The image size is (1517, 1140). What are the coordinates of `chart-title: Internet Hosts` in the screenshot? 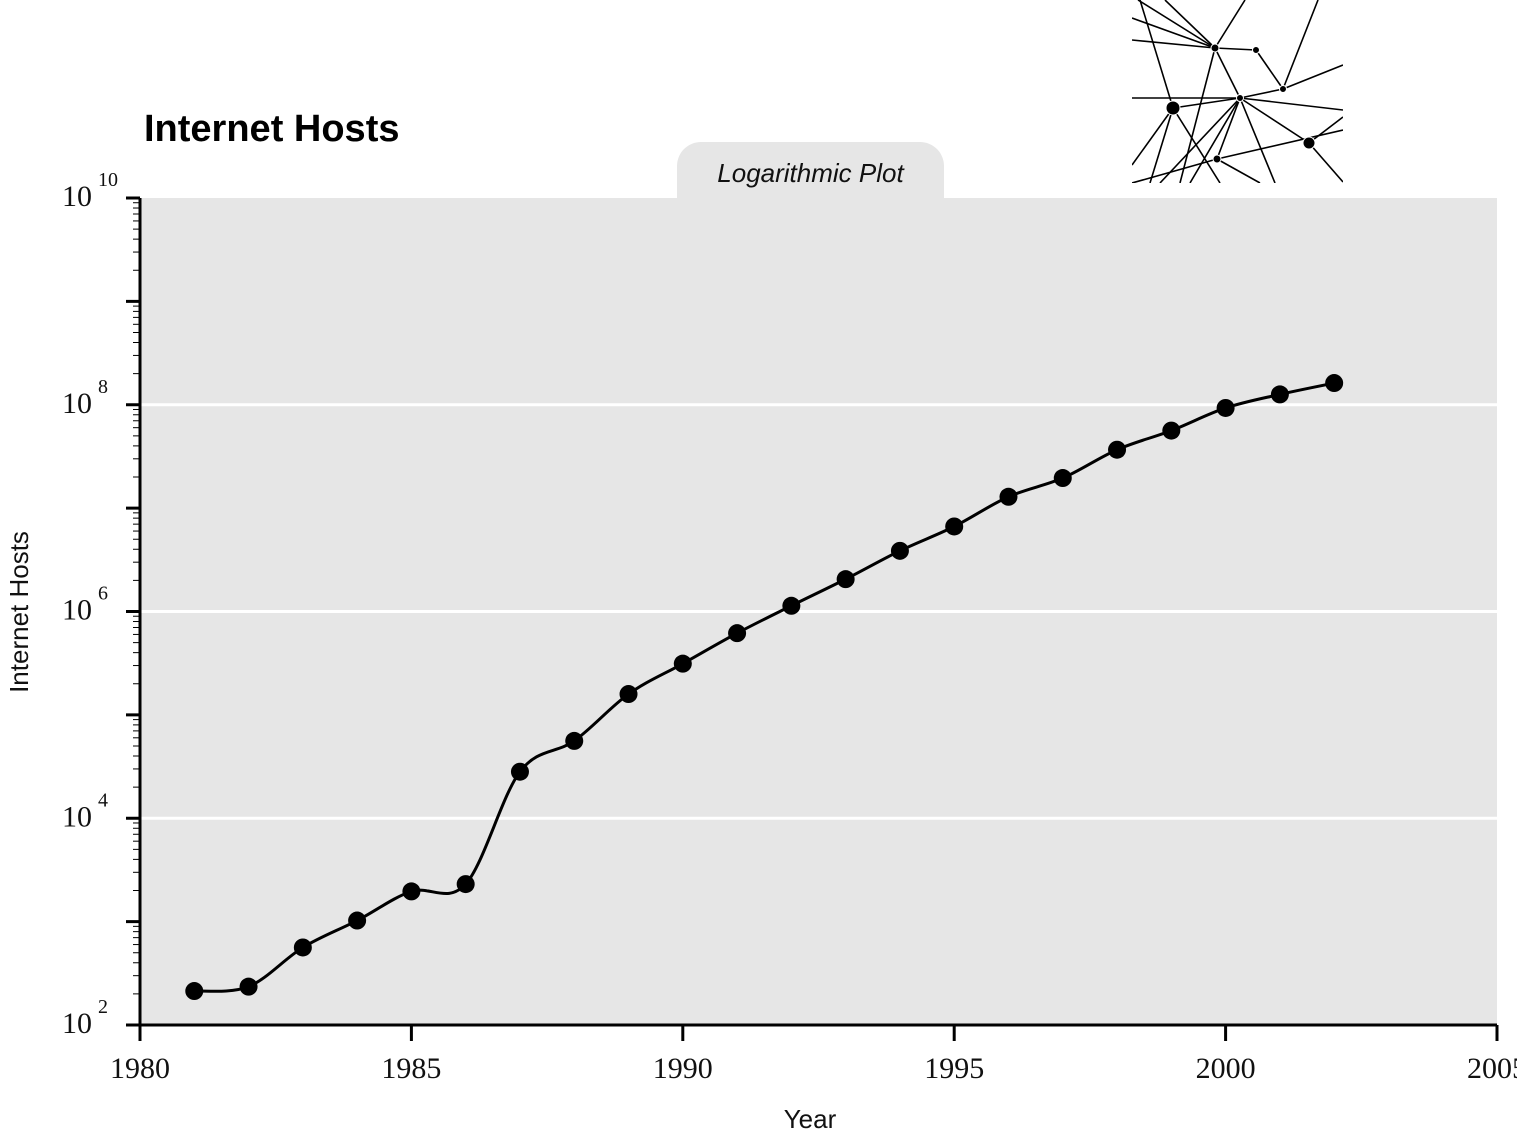 It's located at (272, 129).